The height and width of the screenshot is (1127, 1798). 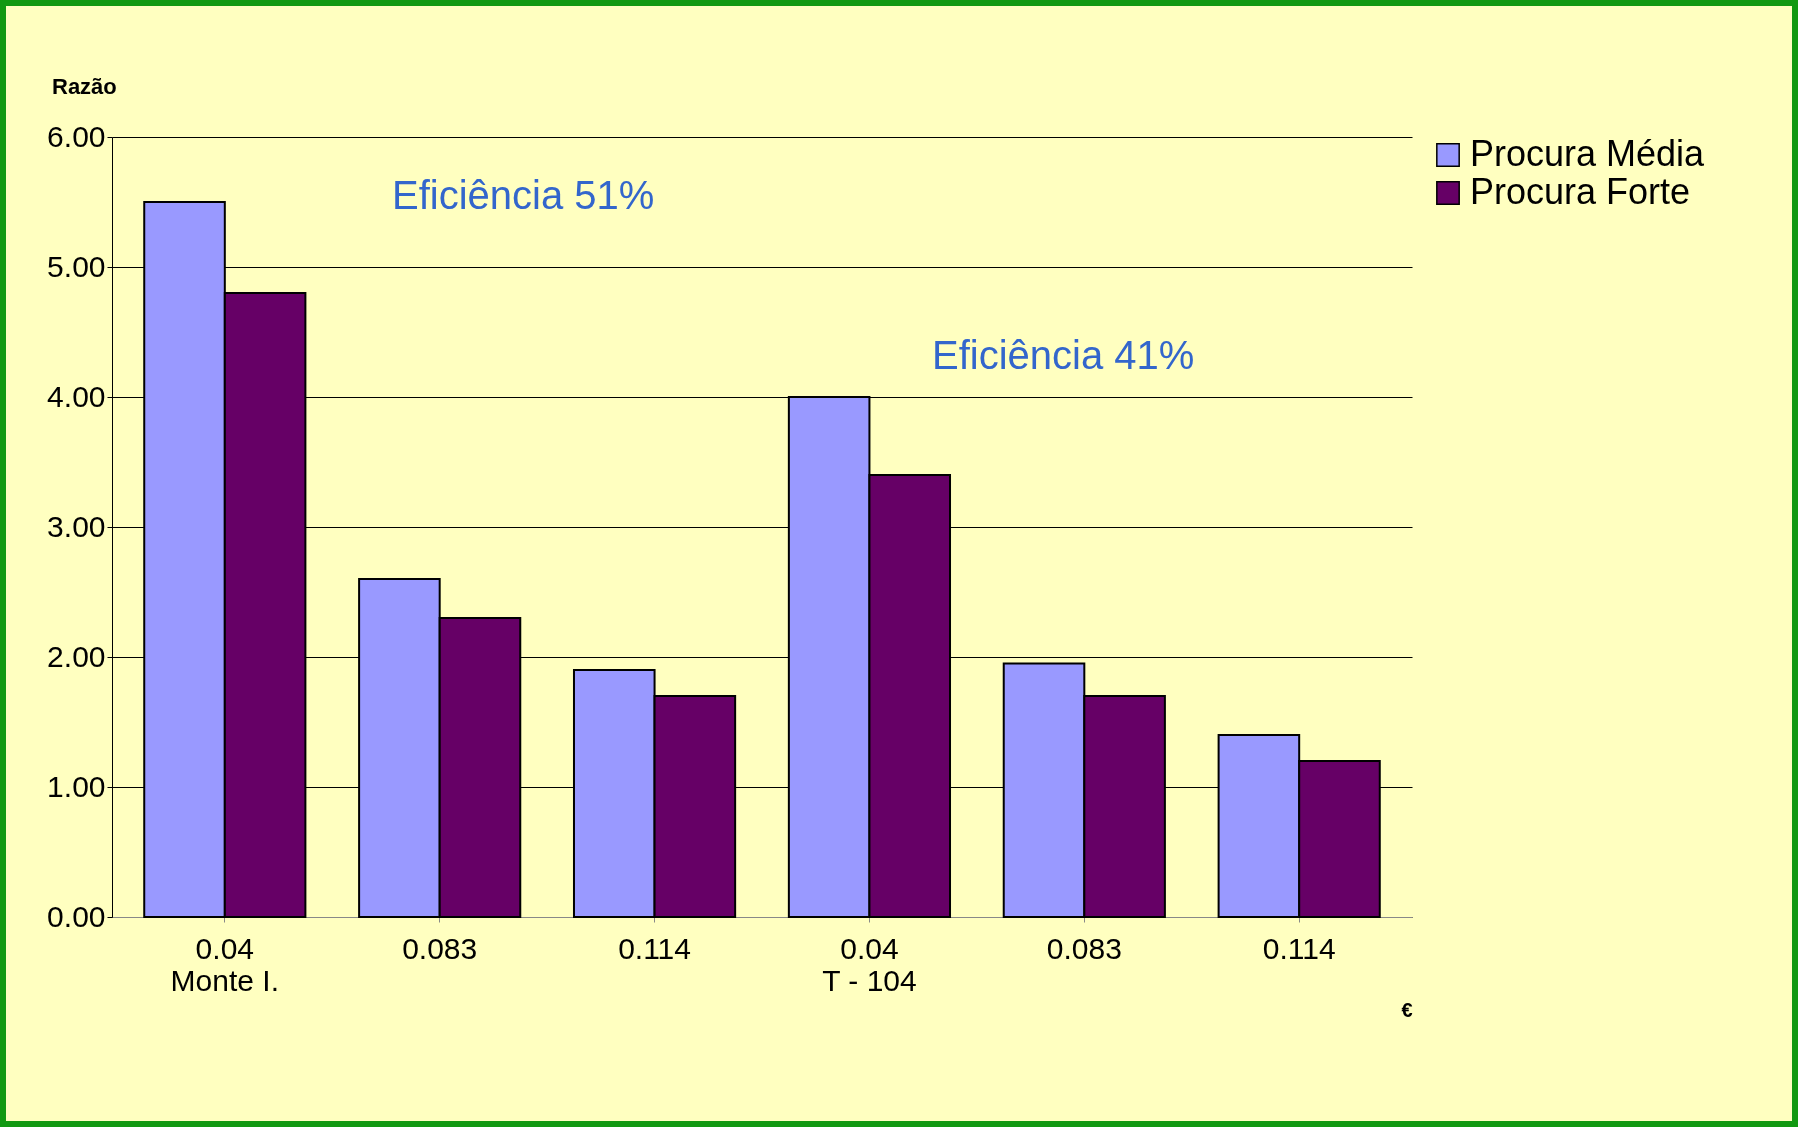 I want to click on y-tick-label: 5.00, so click(x=76, y=266).